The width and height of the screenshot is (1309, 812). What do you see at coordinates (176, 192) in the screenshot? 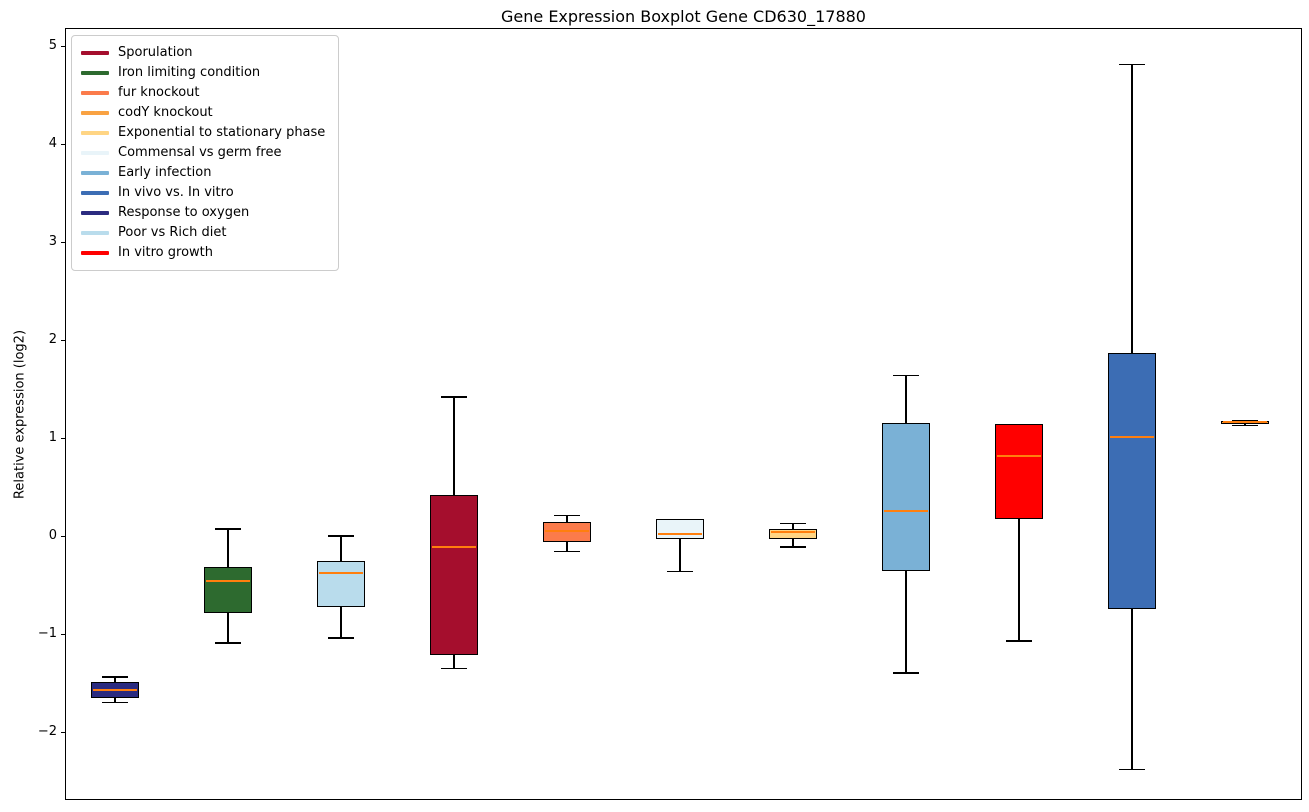
I see `legend-label: In vivo vs. In vitro` at bounding box center [176, 192].